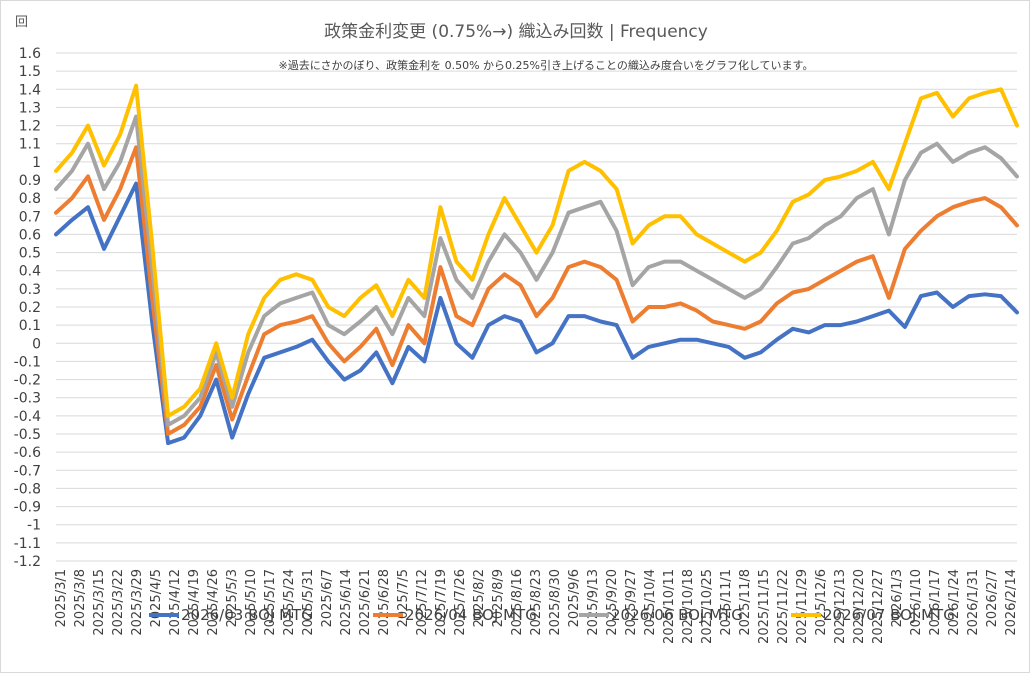  I want to click on x-tick-label: 2025/5/17, so click(270, 602).